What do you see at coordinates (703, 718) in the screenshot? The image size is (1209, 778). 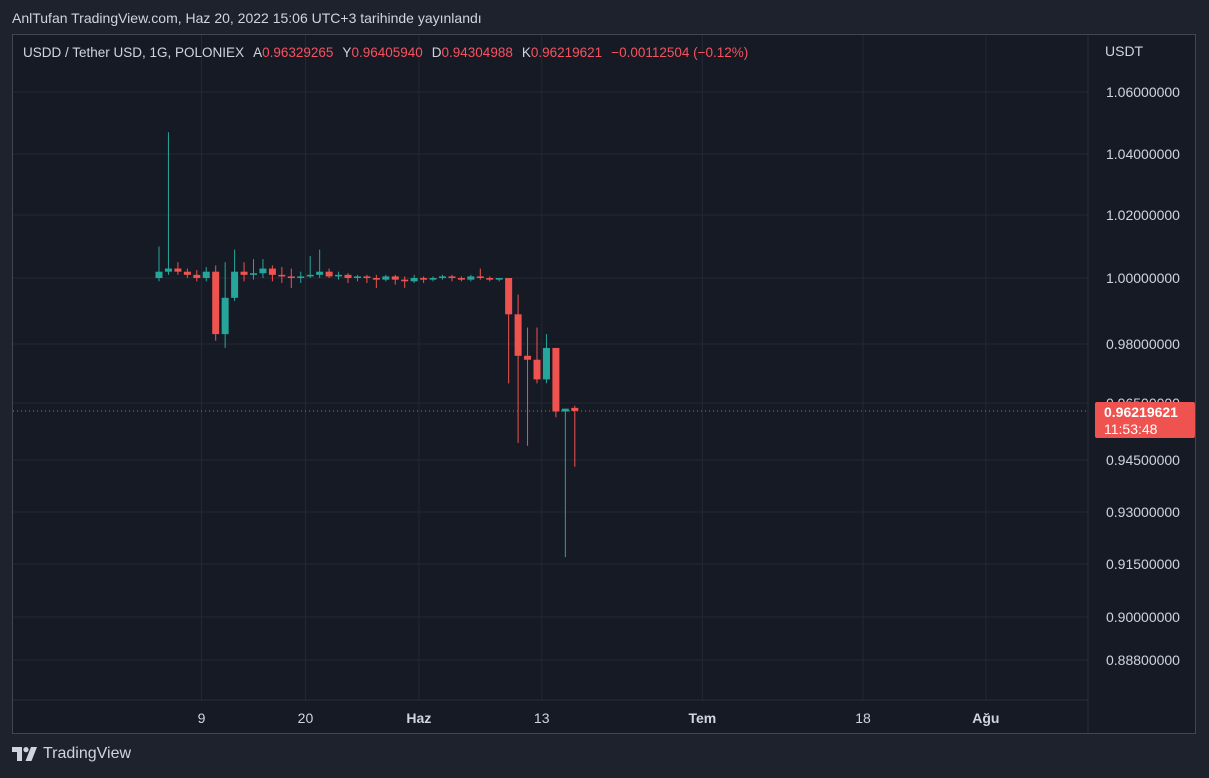 I see `time-tick-label: Tem` at bounding box center [703, 718].